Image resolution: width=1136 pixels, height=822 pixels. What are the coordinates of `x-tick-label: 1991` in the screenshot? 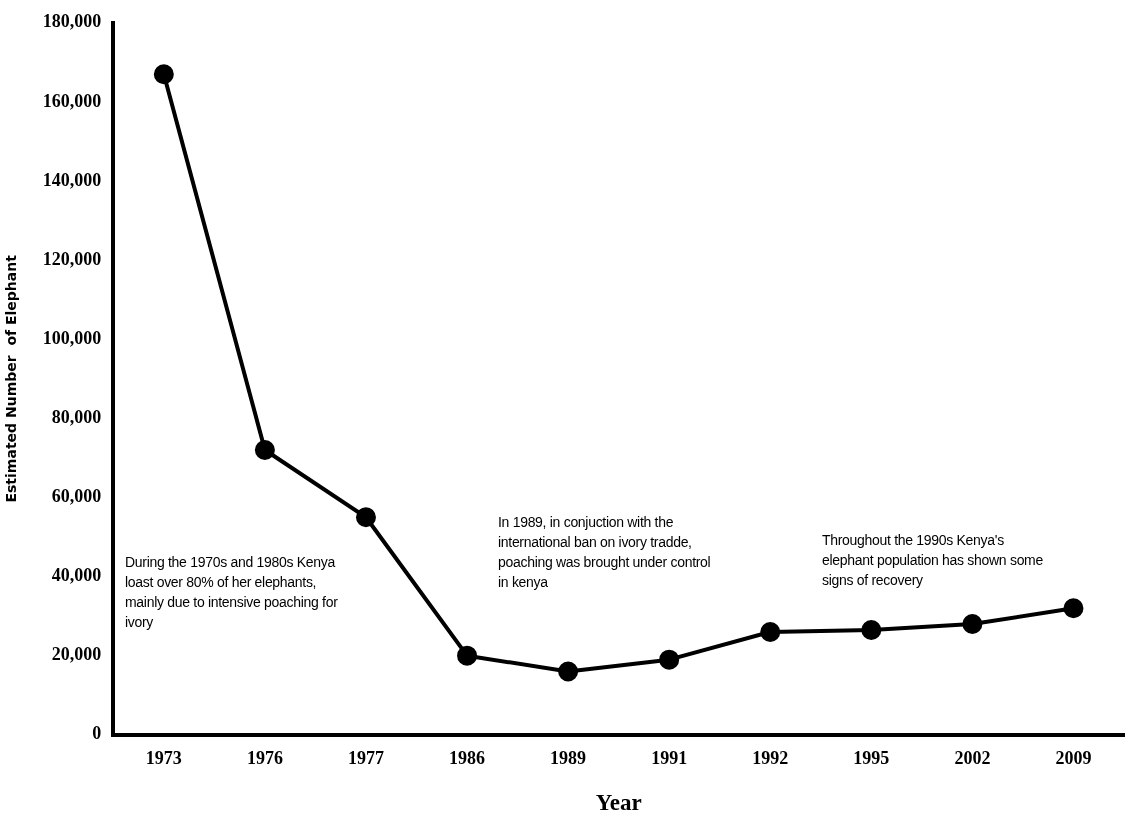 It's located at (669, 758).